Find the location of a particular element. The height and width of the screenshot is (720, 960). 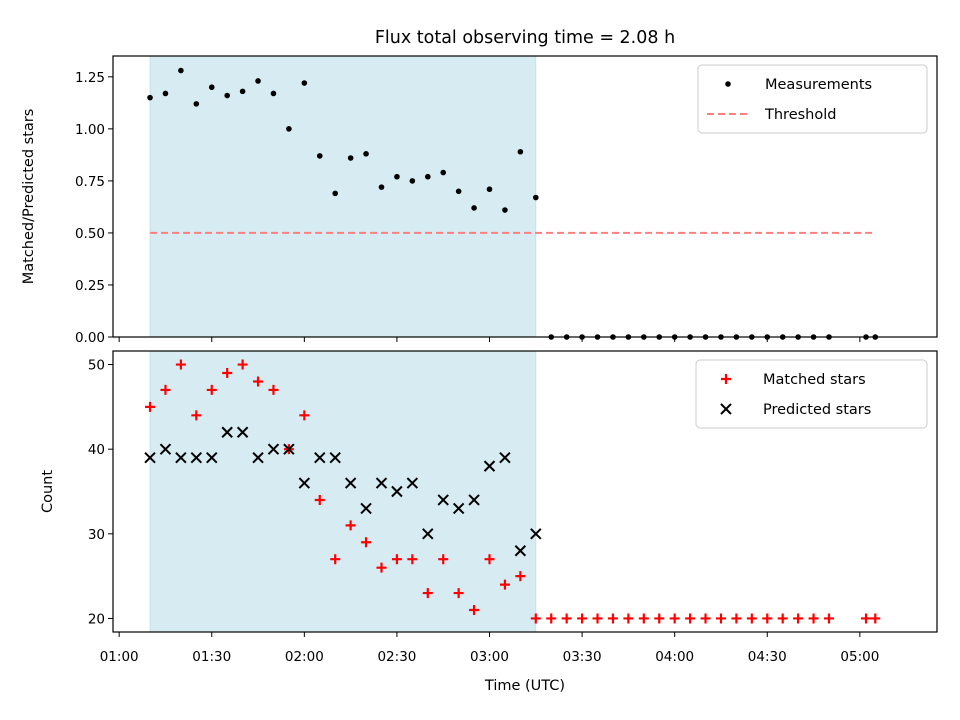

y-tick-label: 0.75 is located at coordinates (90, 182).